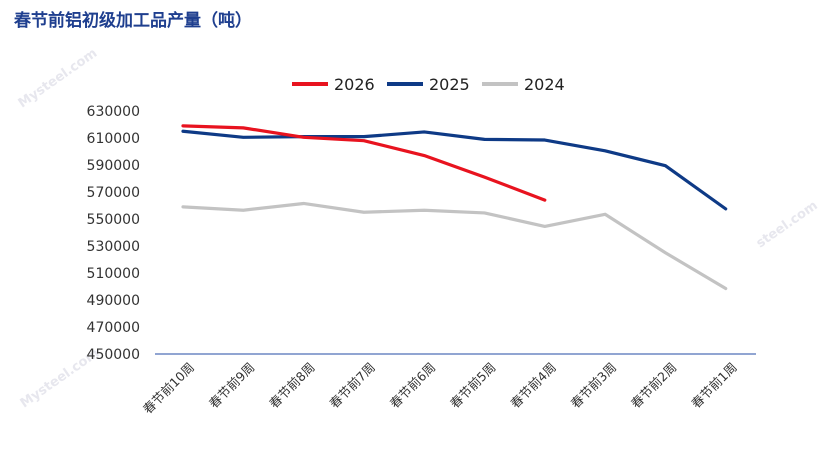 Image resolution: width=836 pixels, height=454 pixels. I want to click on y-tick-label: 590000, so click(113, 166).